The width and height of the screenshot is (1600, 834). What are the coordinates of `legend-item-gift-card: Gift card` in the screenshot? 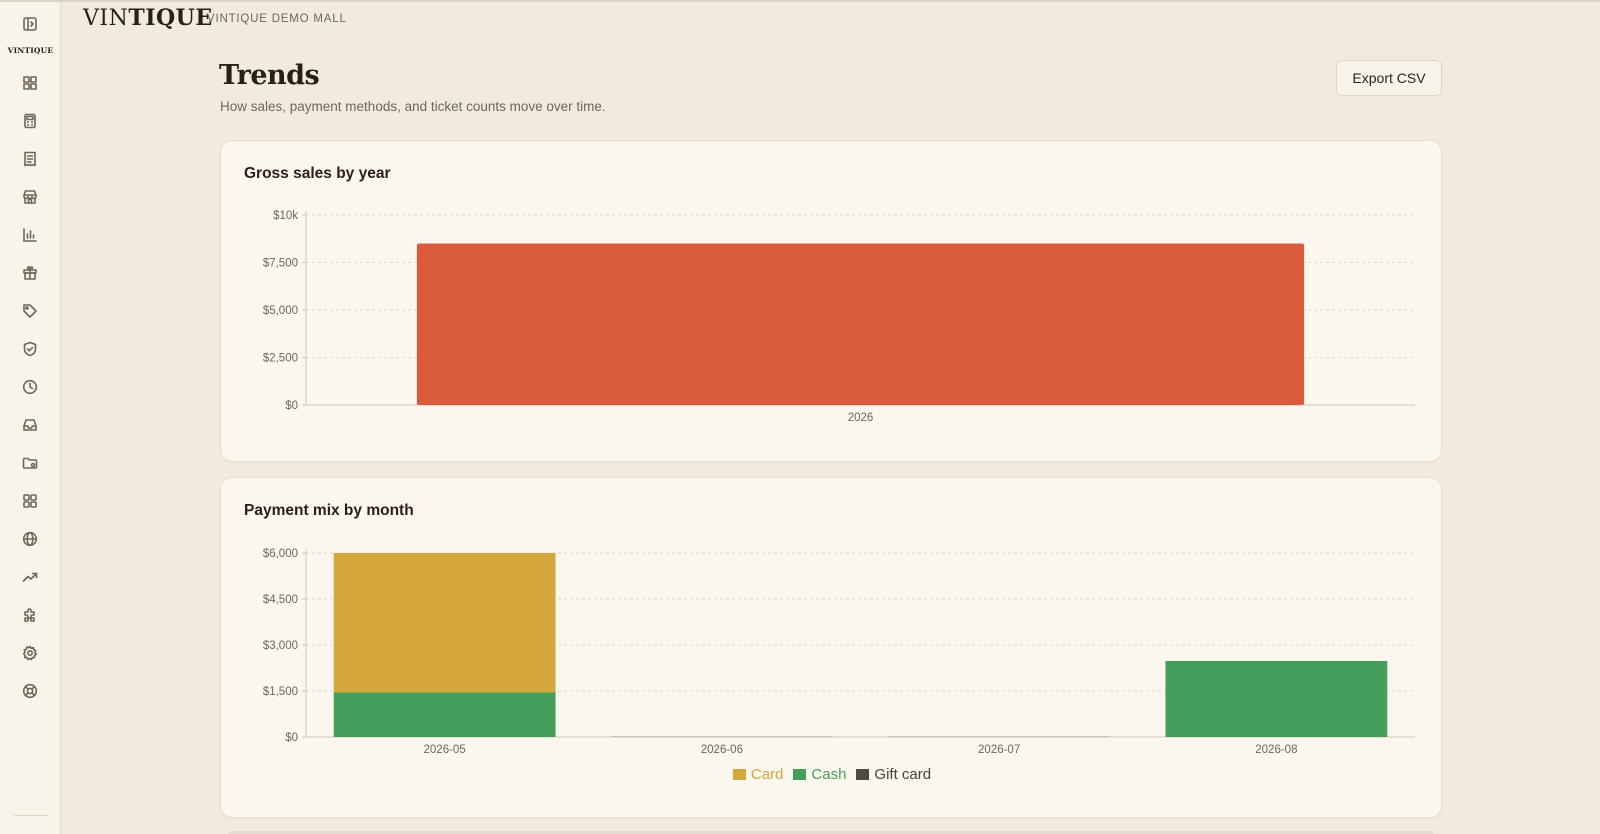 It's located at (893, 774).